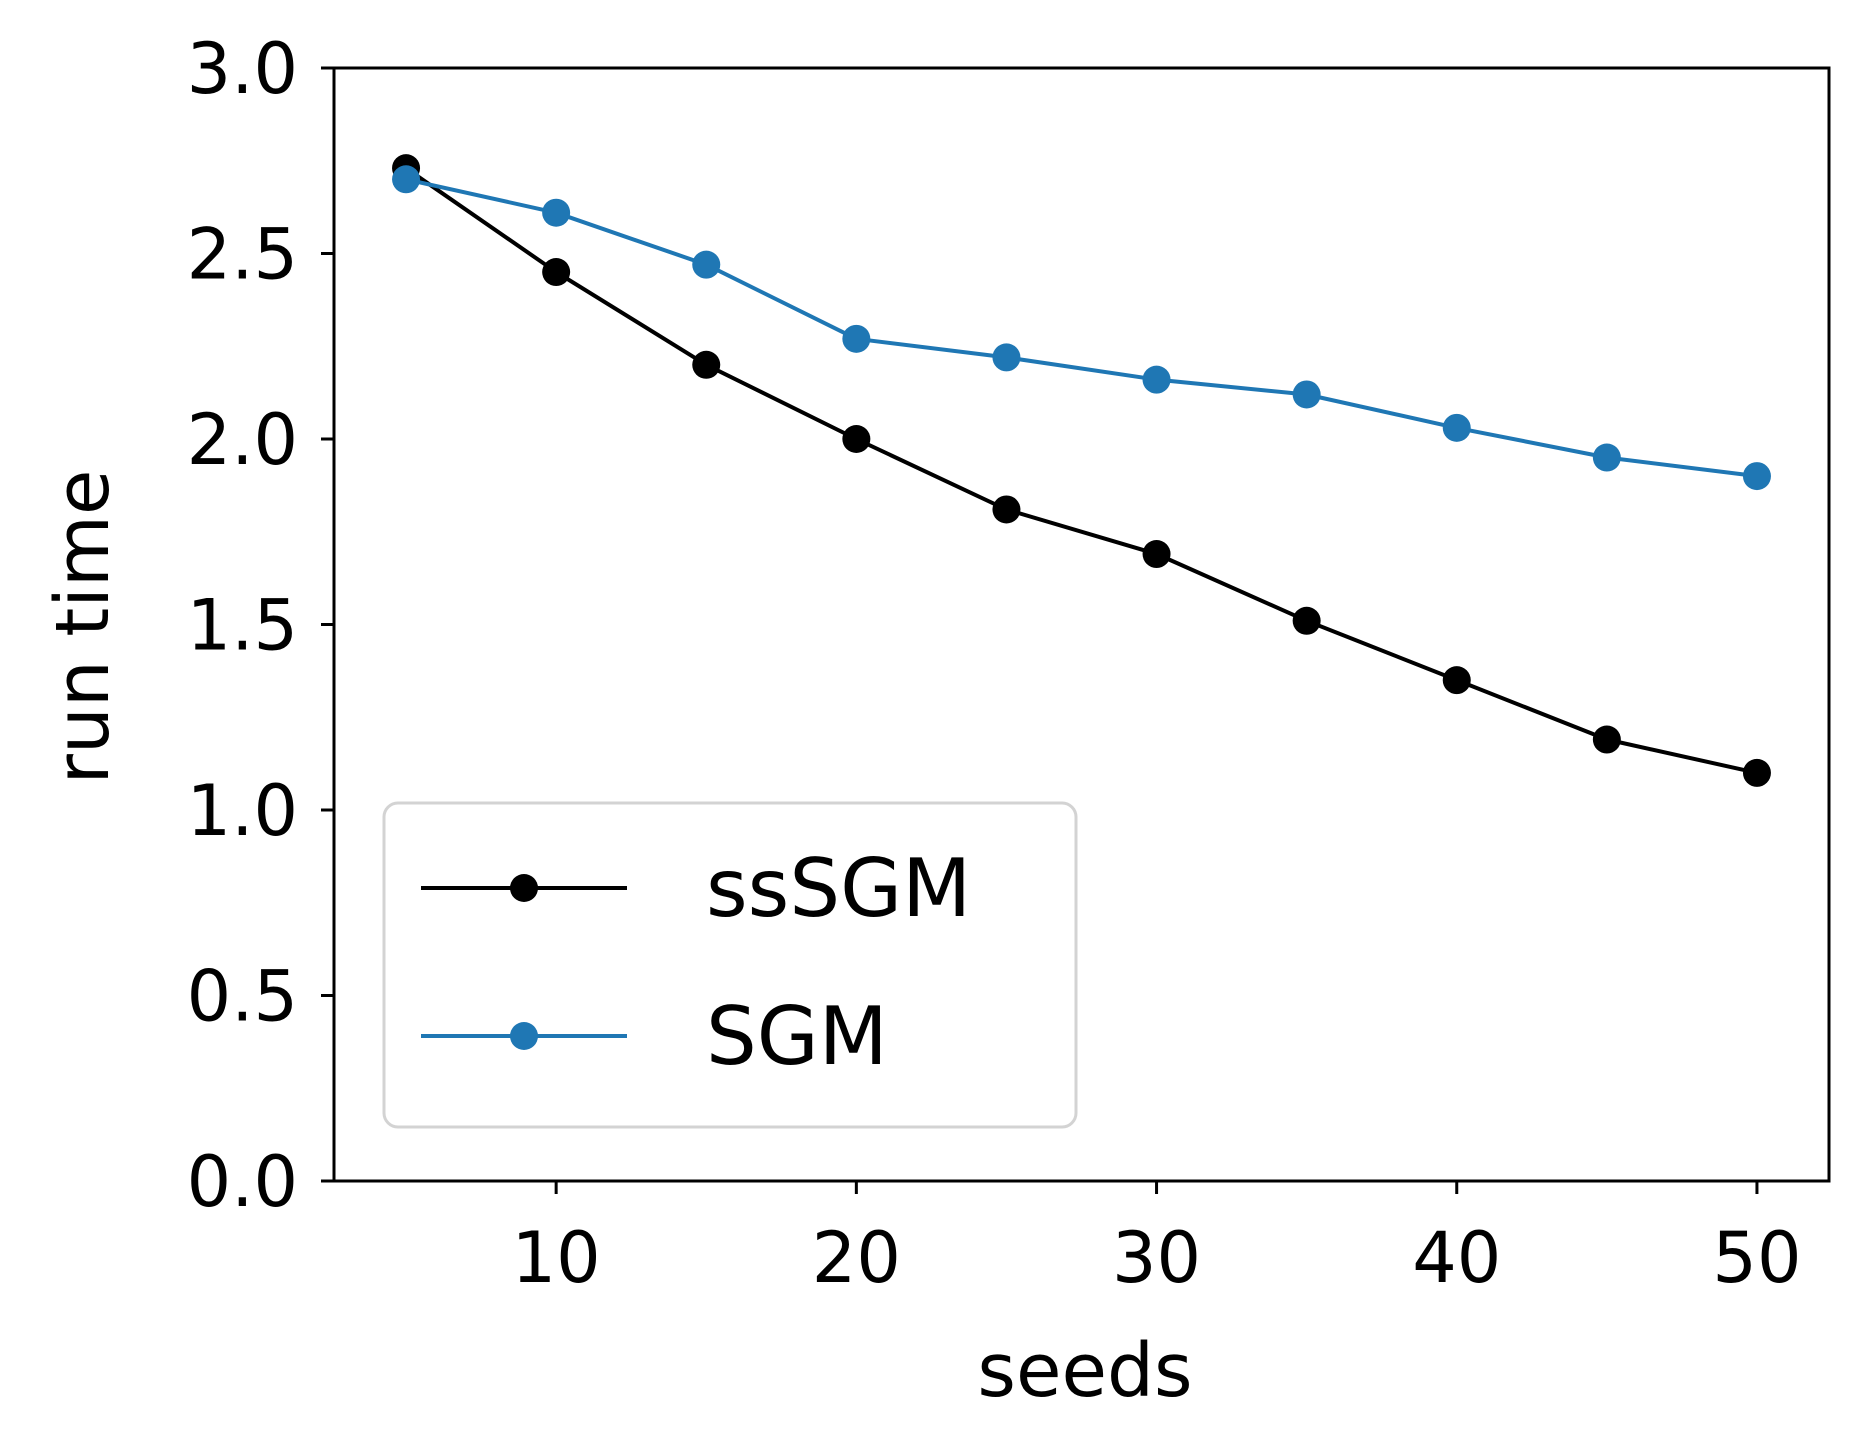 The width and height of the screenshot is (1849, 1446). I want to click on y-tick-label: 1.5, so click(242, 626).